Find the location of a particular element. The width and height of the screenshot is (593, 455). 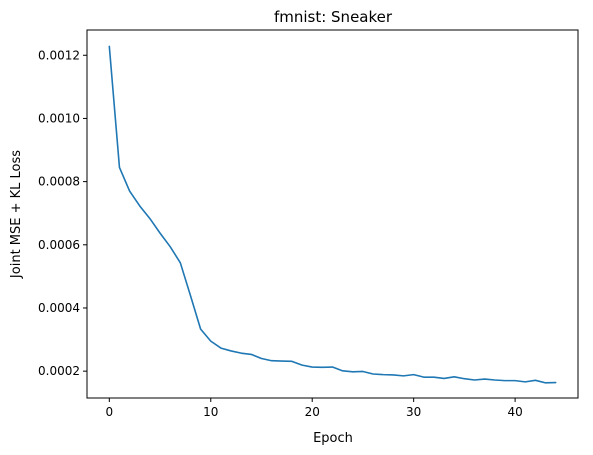

y-tick-label-3: 0.0008 is located at coordinates (59, 182).